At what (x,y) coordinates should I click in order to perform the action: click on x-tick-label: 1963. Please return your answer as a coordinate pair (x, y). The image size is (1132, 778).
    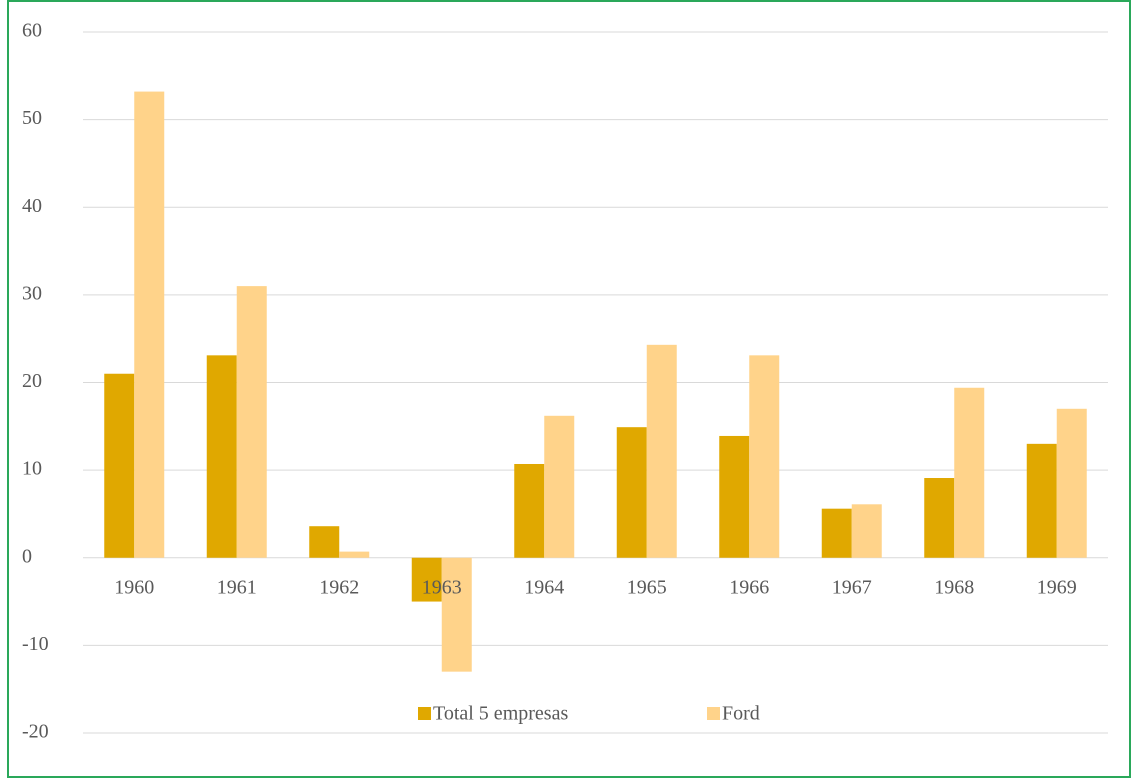
    Looking at the image, I should click on (442, 587).